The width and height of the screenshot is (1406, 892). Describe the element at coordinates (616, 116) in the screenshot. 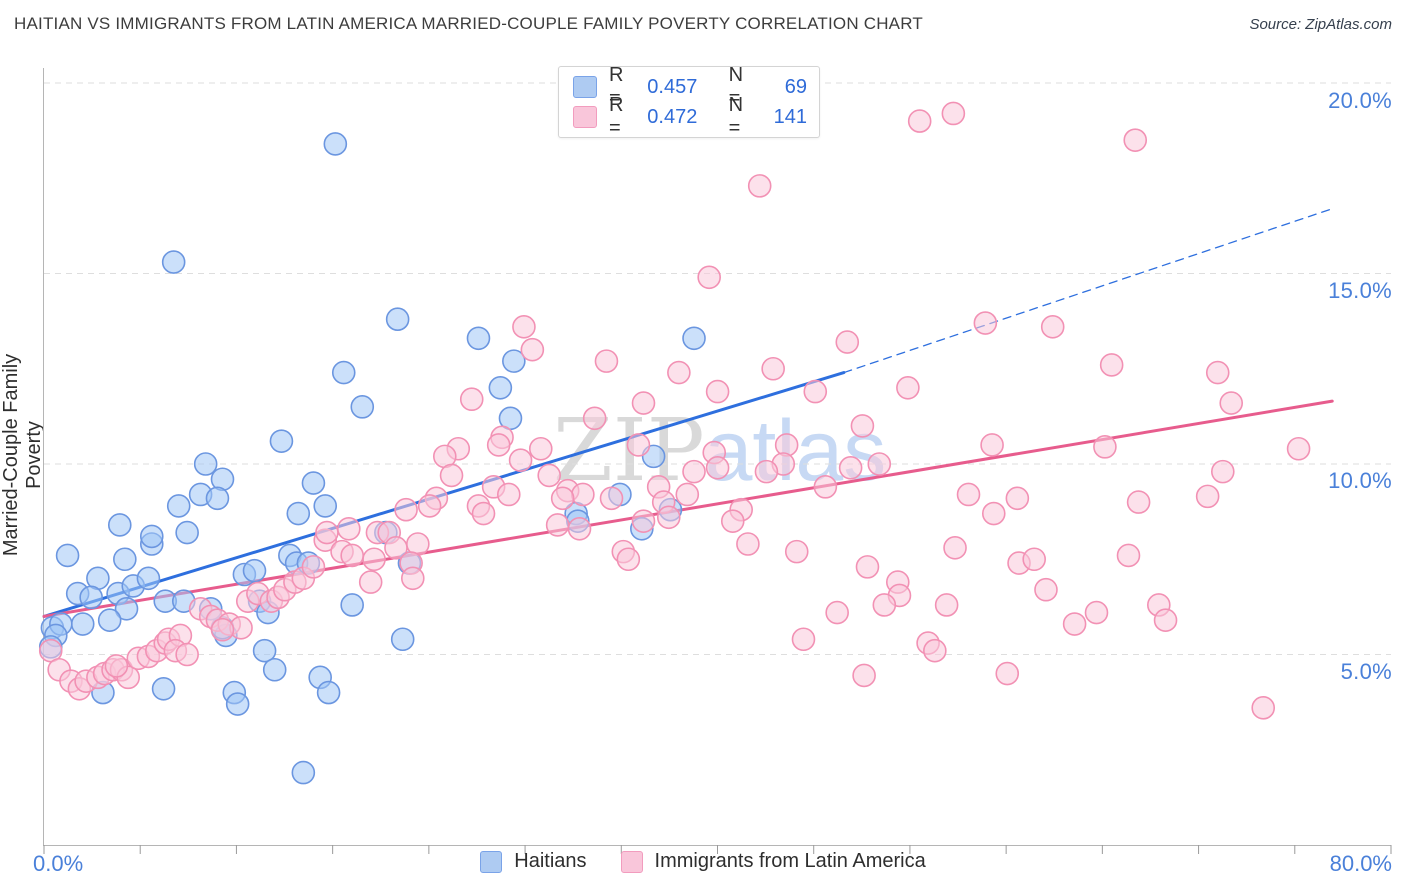

I see `r-label: R =` at that location.